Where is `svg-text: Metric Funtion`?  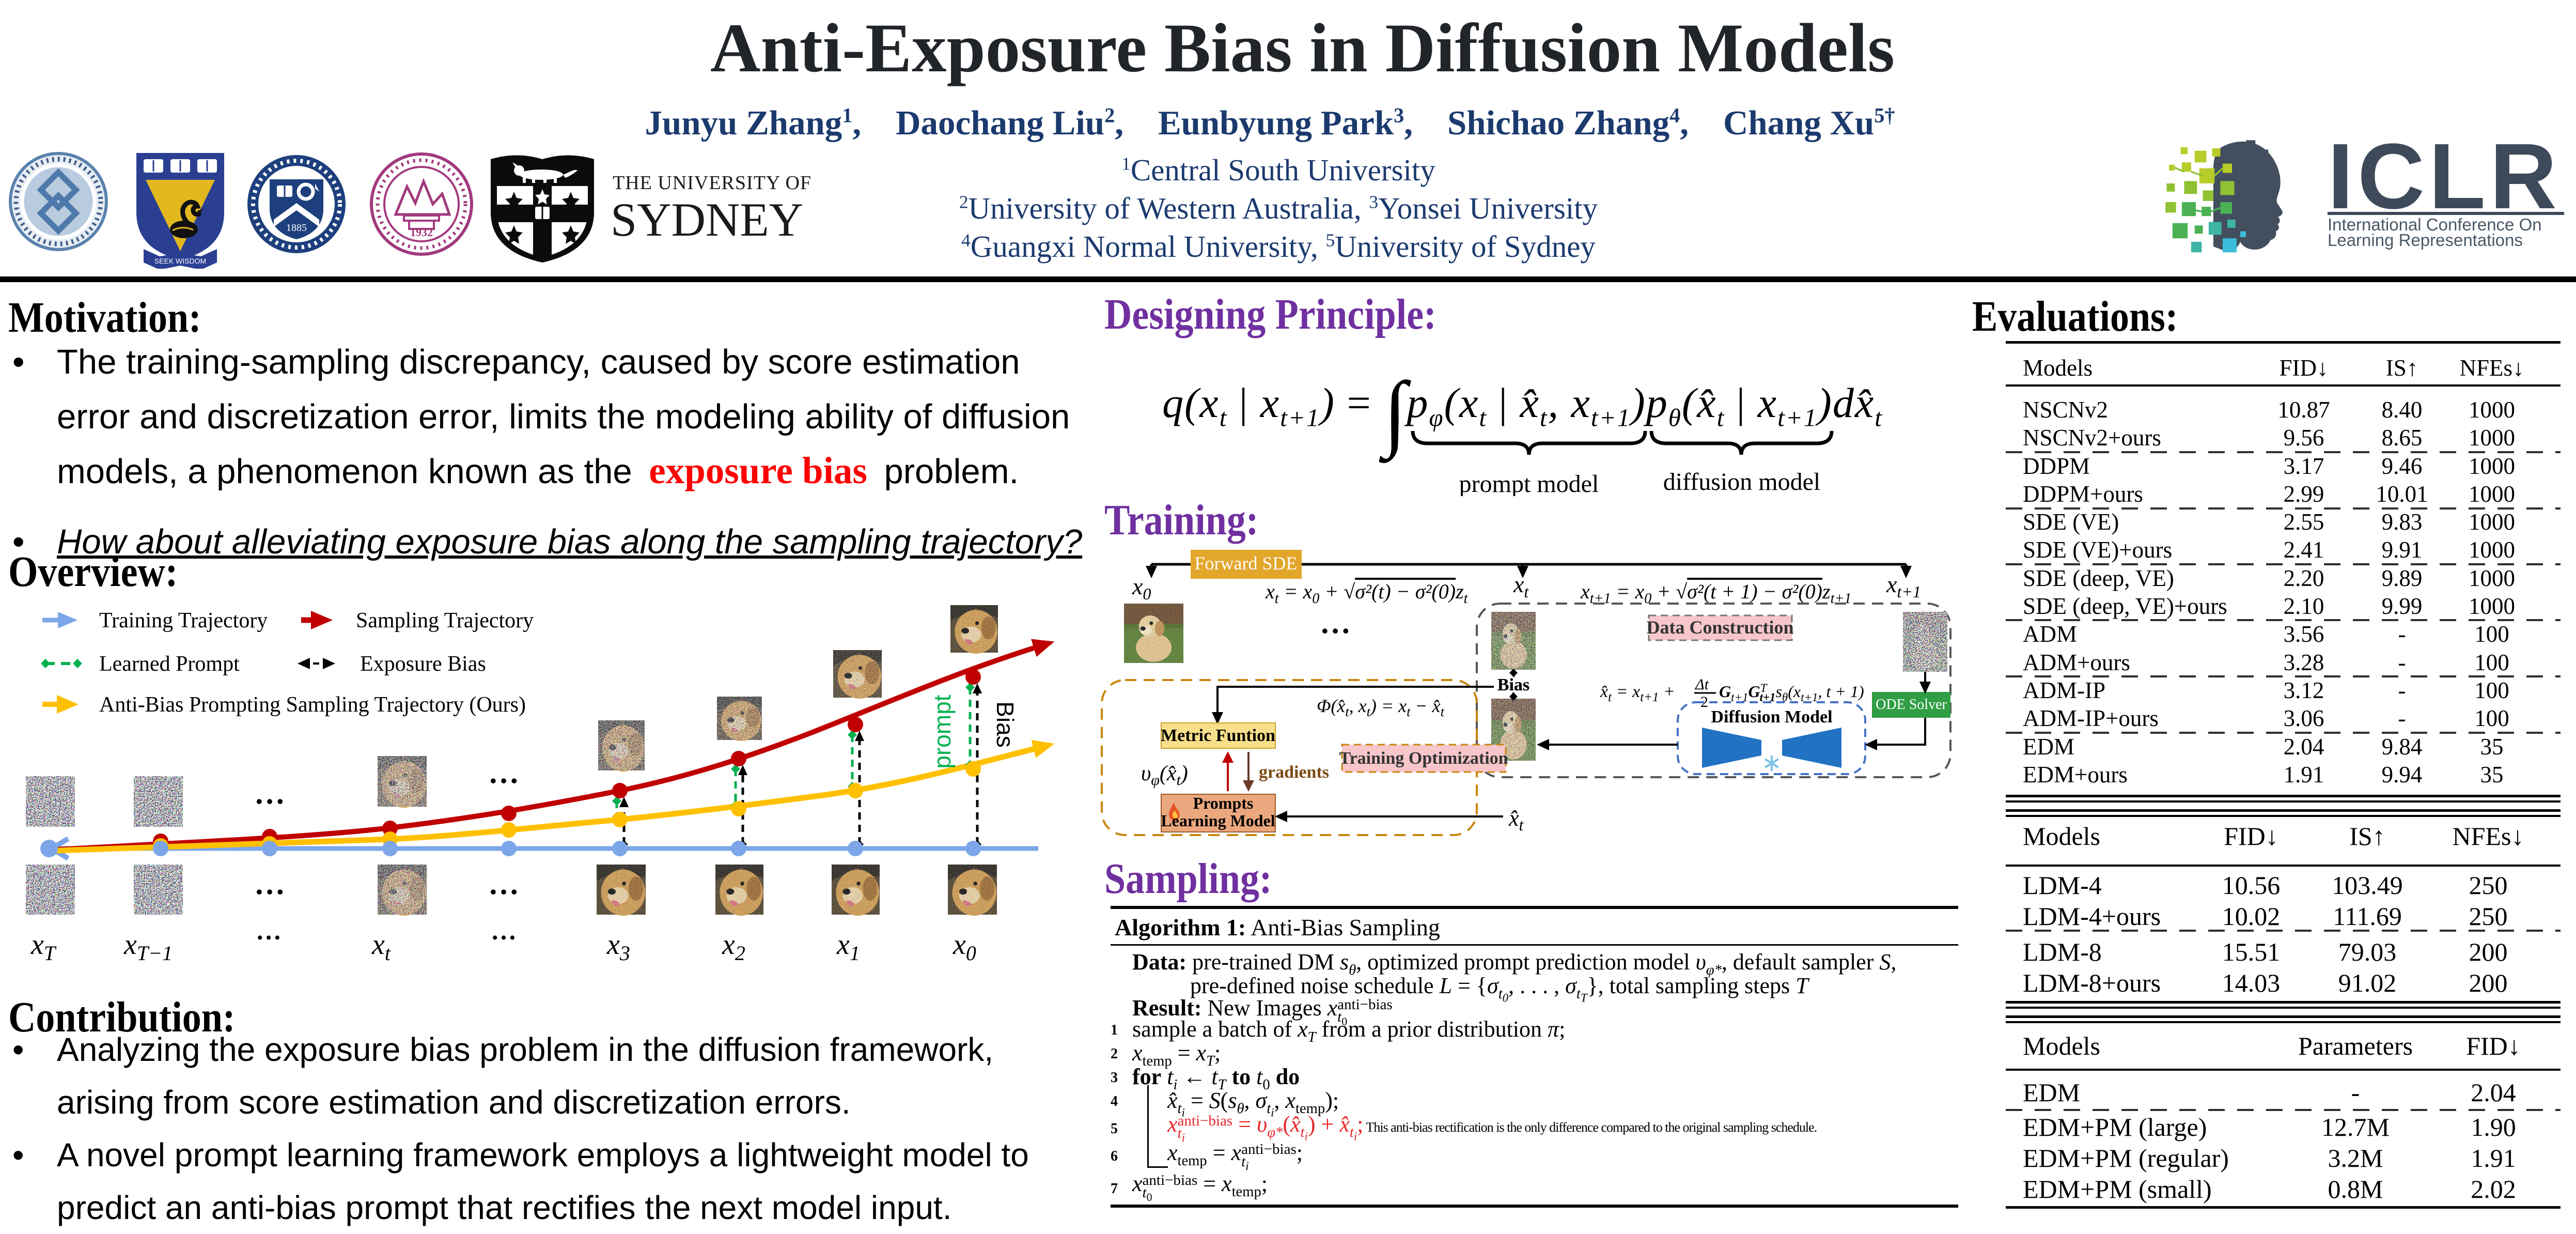 svg-text: Metric Funtion is located at coordinates (1218, 735).